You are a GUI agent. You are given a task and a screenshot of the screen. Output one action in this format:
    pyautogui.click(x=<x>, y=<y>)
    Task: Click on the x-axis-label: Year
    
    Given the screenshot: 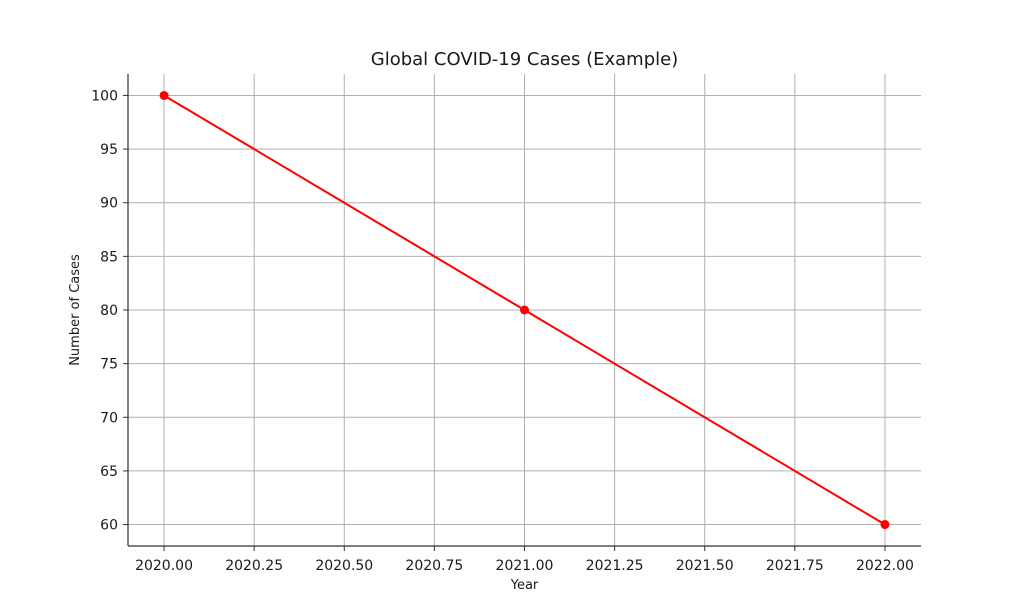 What is the action you would take?
    pyautogui.click(x=524, y=585)
    